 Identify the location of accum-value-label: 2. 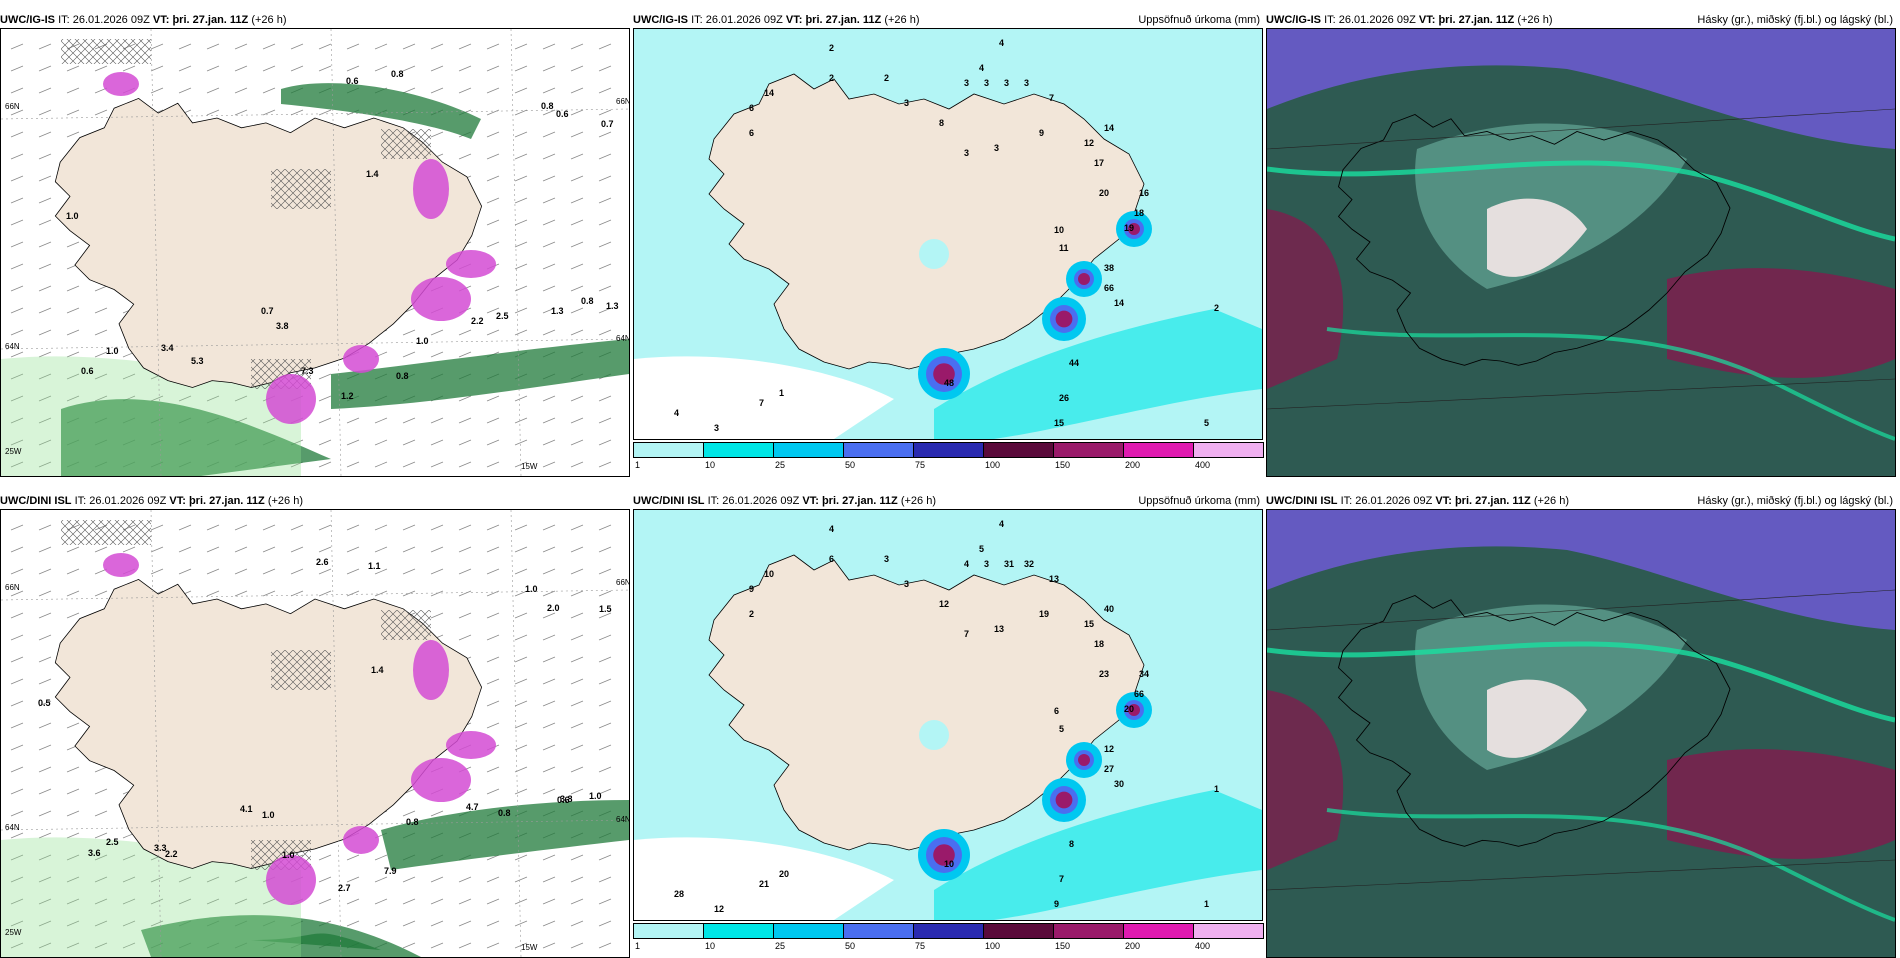
(831, 48).